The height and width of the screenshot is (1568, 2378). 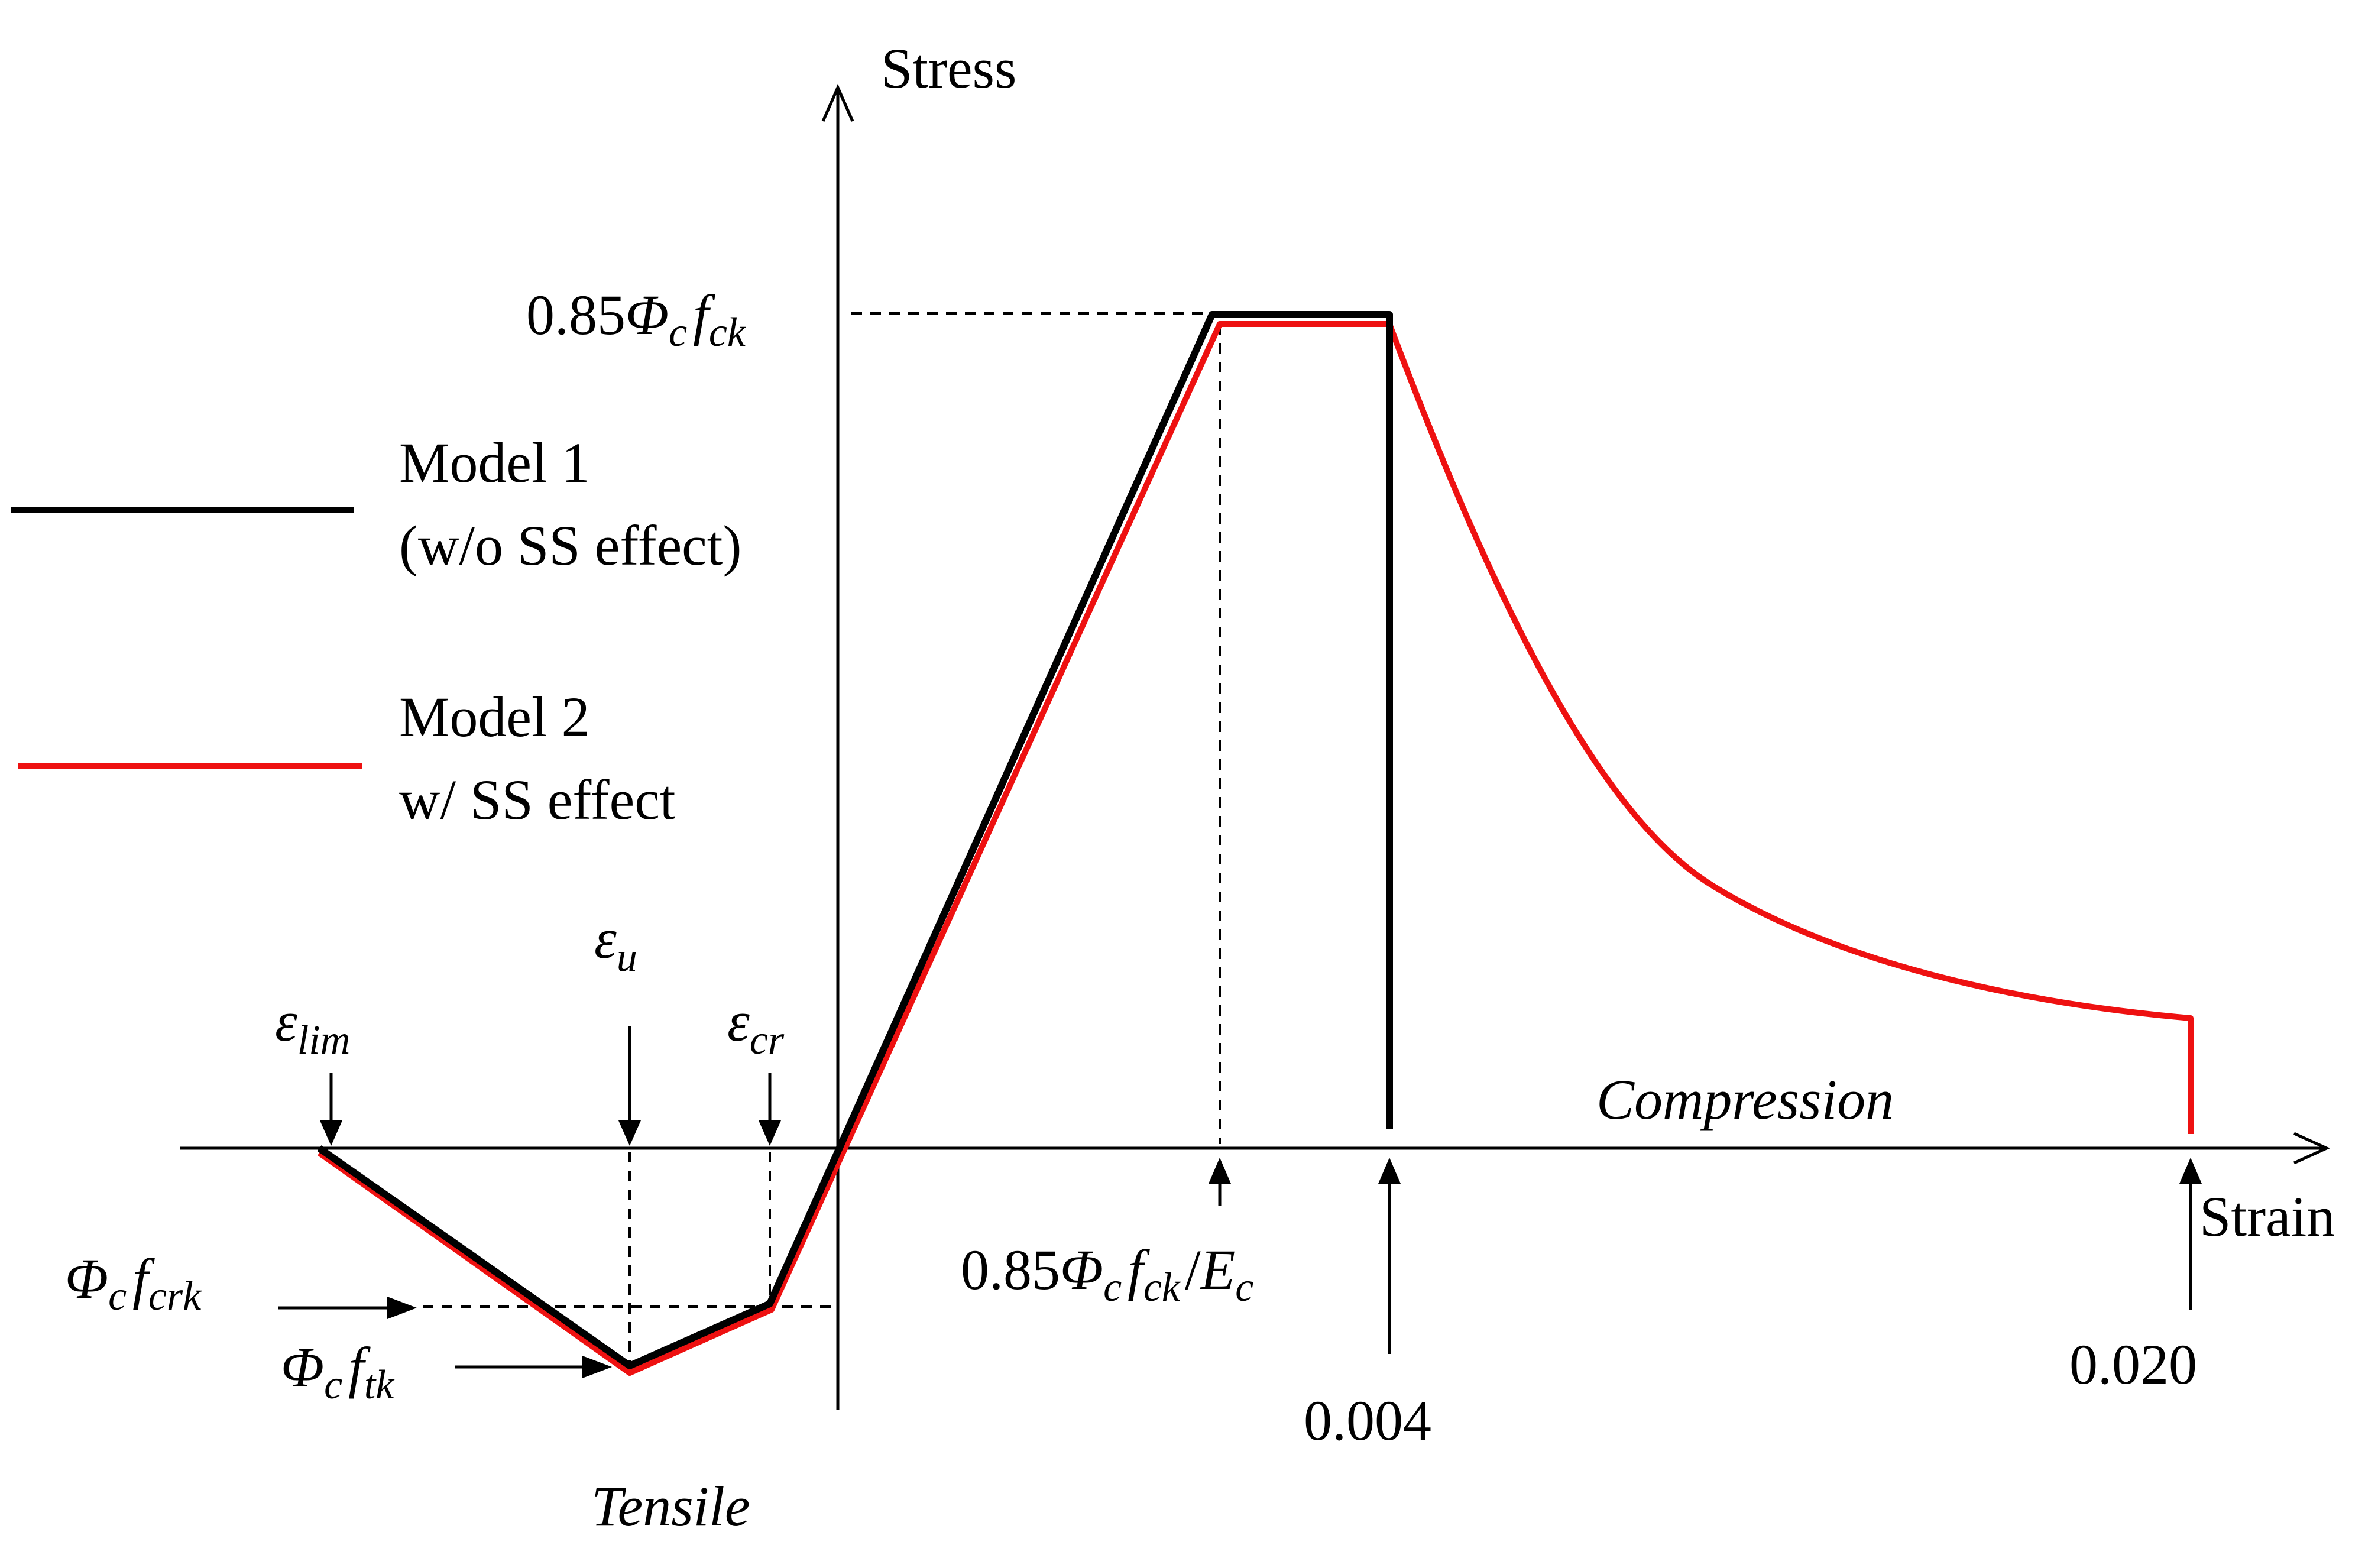 What do you see at coordinates (338, 1372) in the screenshot?
I see `tensile-stress-label: Φc ftk` at bounding box center [338, 1372].